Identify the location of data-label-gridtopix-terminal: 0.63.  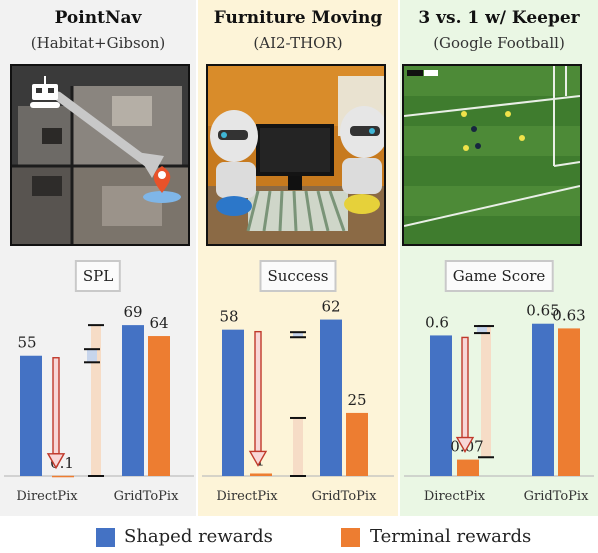
(568, 315).